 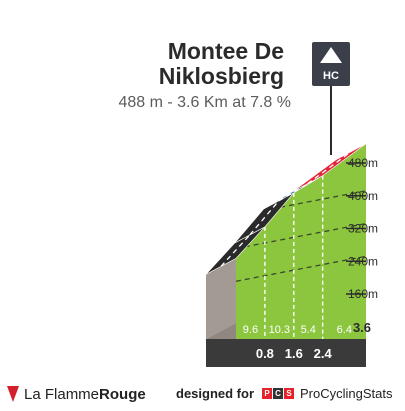 What do you see at coordinates (329, 167) in the screenshot?
I see `road-segment` at bounding box center [329, 167].